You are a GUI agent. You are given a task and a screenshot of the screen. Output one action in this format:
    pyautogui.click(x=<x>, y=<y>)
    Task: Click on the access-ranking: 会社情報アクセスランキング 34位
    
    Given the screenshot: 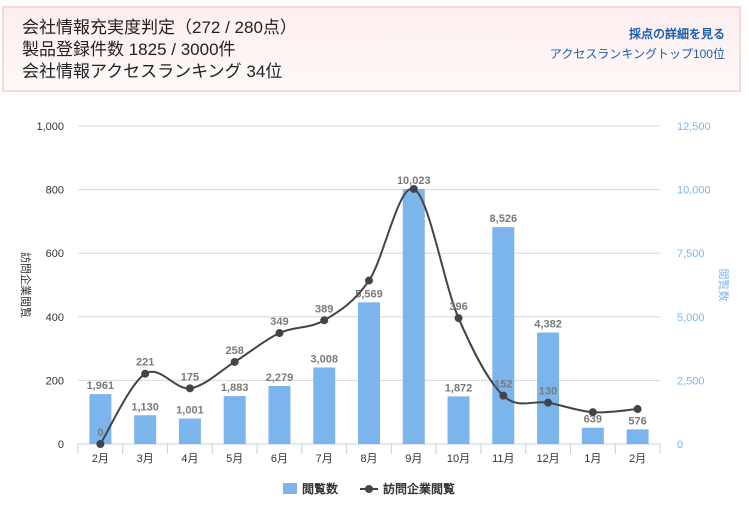 What is the action you would take?
    pyautogui.click(x=152, y=71)
    